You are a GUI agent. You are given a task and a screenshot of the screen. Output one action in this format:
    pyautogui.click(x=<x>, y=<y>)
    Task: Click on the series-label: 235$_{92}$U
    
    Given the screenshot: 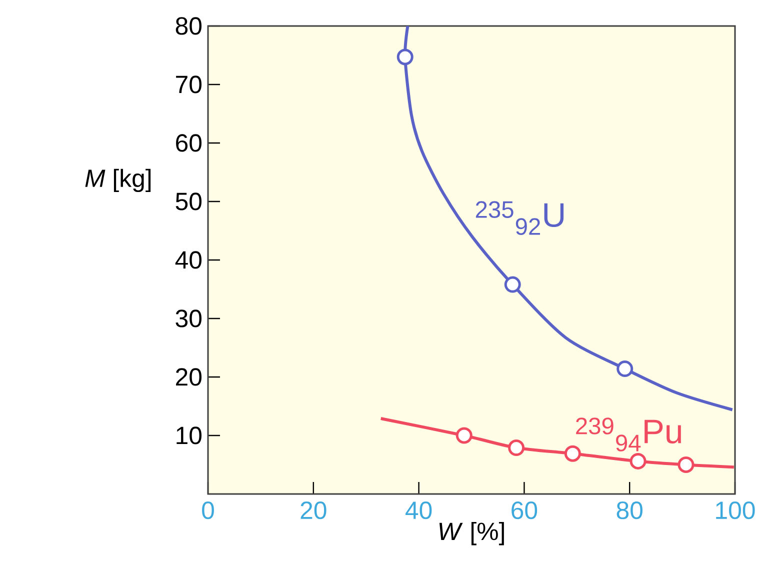 What is the action you would take?
    pyautogui.click(x=520, y=218)
    